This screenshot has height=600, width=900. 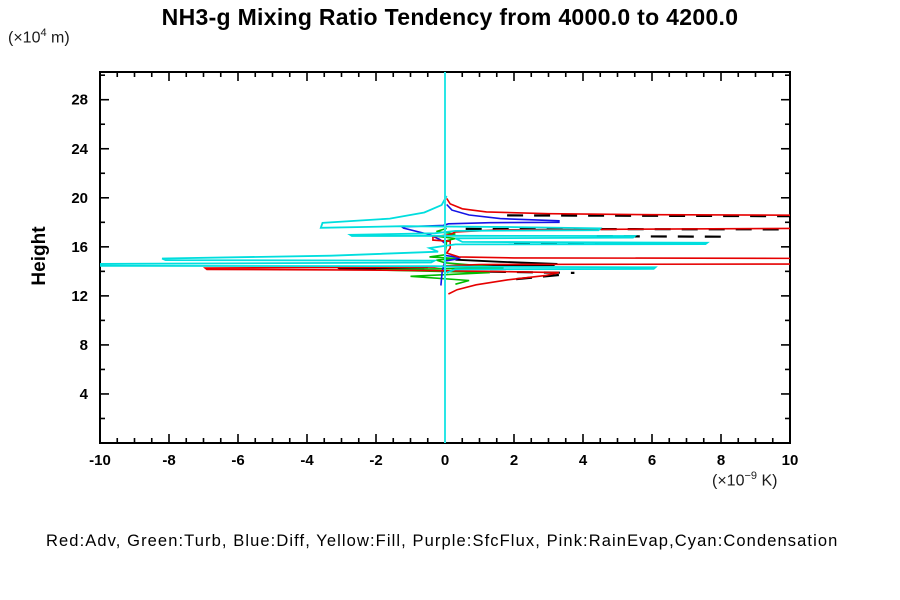 What do you see at coordinates (58, 38) in the screenshot?
I see `y-unit-post: m)` at bounding box center [58, 38].